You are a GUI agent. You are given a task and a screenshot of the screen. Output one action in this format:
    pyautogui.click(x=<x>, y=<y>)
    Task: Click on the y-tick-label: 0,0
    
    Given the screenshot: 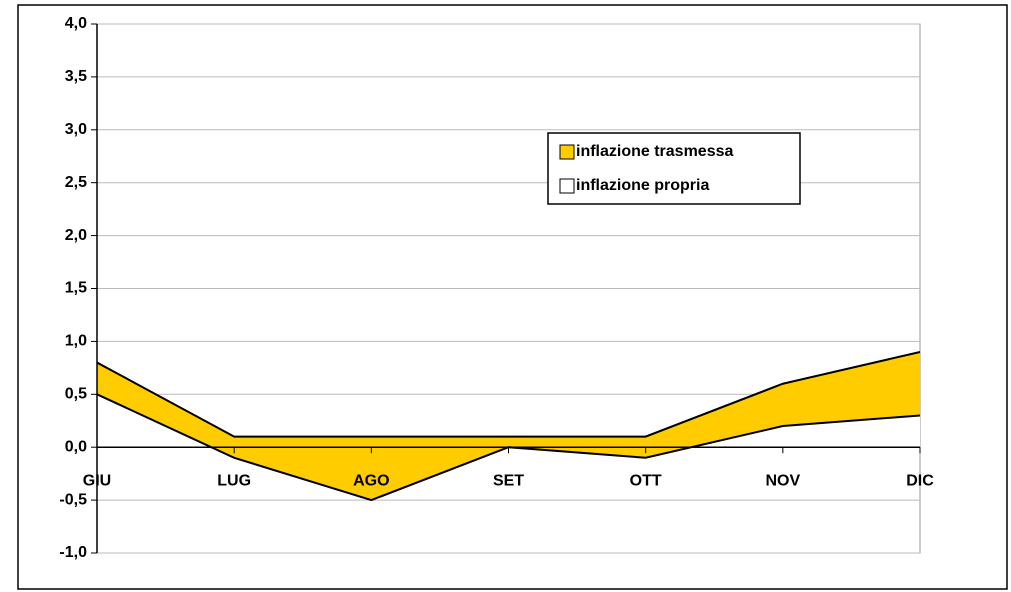 What is the action you would take?
    pyautogui.click(x=76, y=446)
    